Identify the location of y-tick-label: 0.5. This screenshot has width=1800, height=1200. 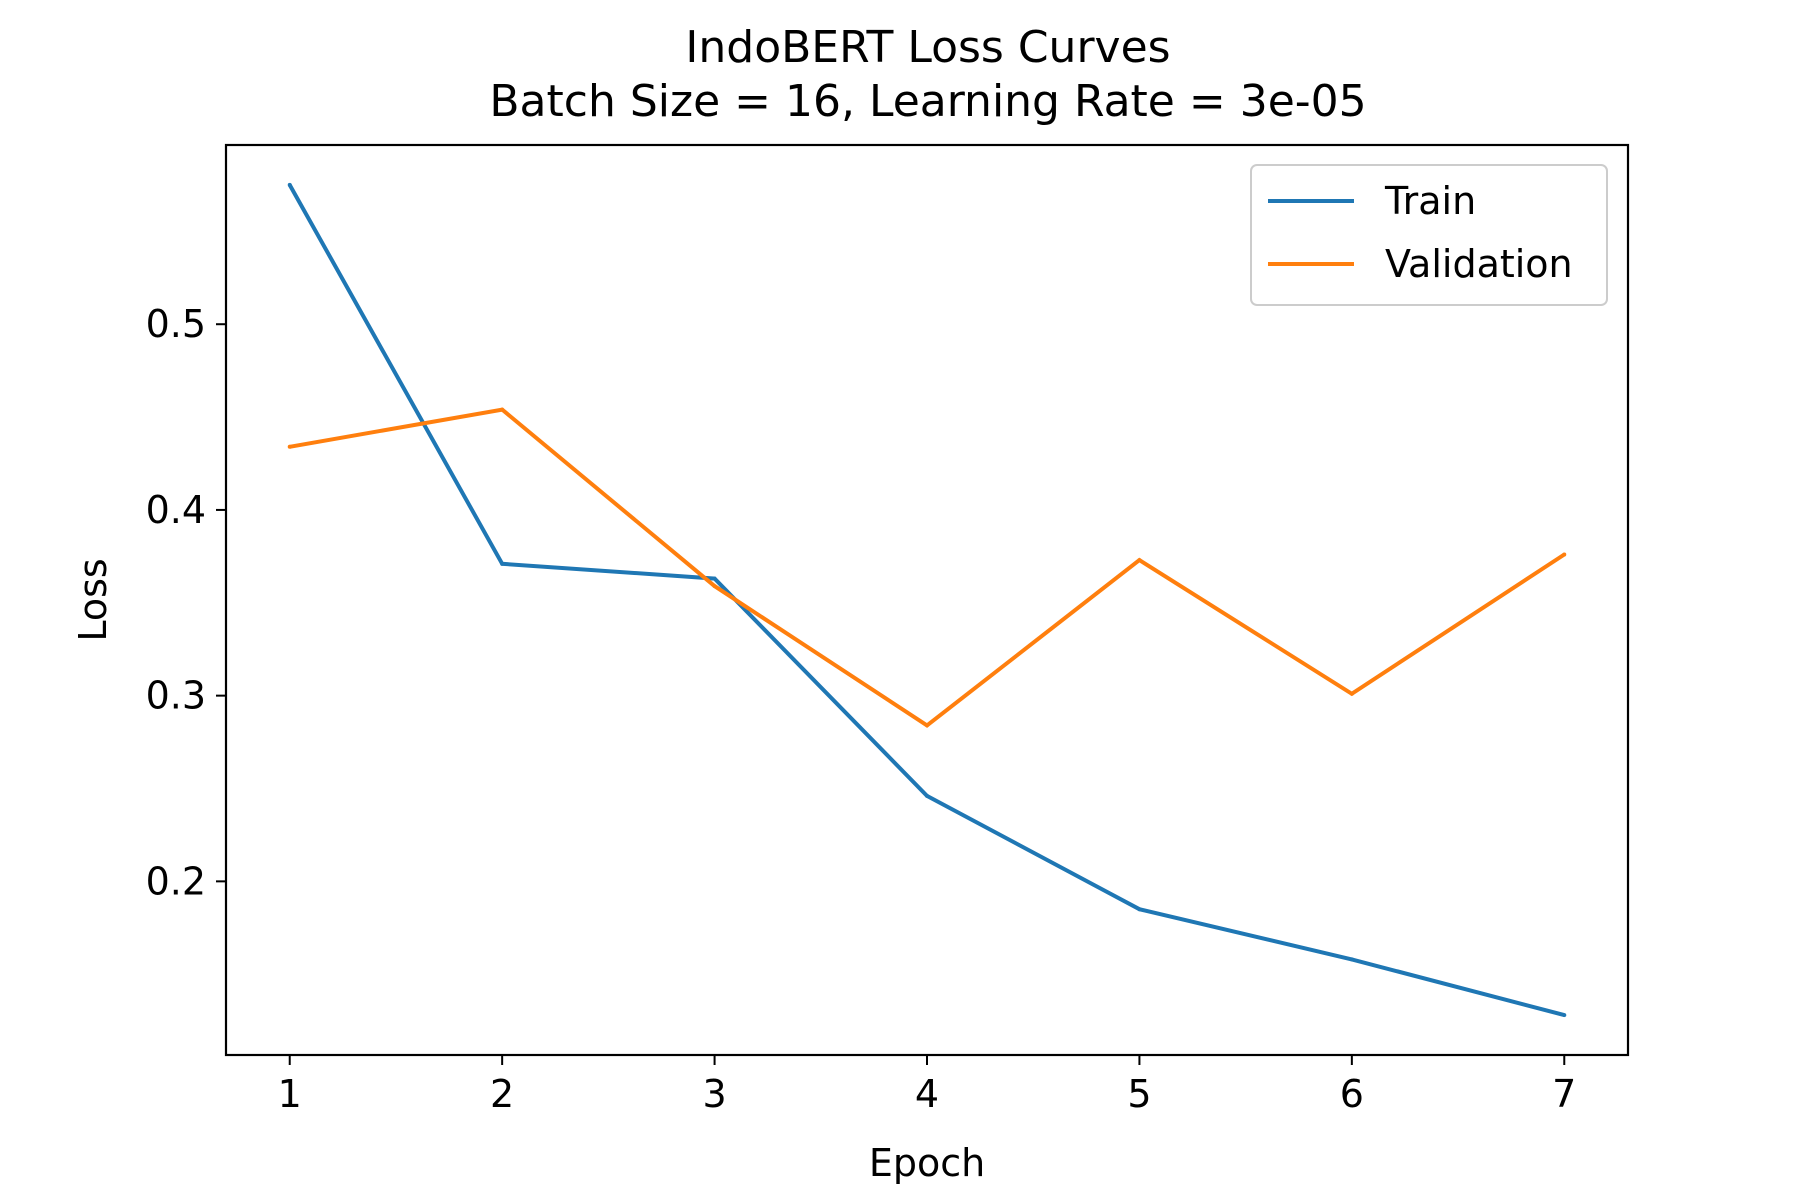
(176, 324).